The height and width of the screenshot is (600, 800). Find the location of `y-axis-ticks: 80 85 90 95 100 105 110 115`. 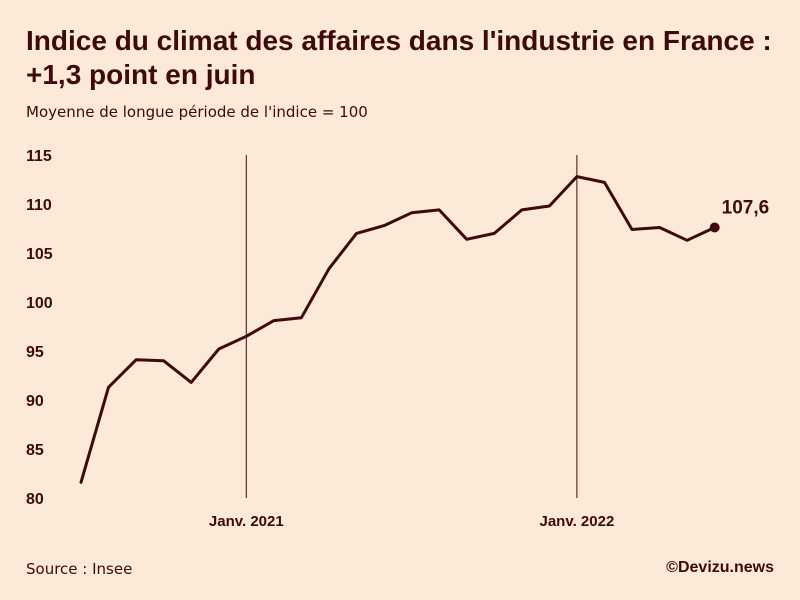

y-axis-ticks: 80 85 90 95 100 105 110 115 is located at coordinates (39, 328).